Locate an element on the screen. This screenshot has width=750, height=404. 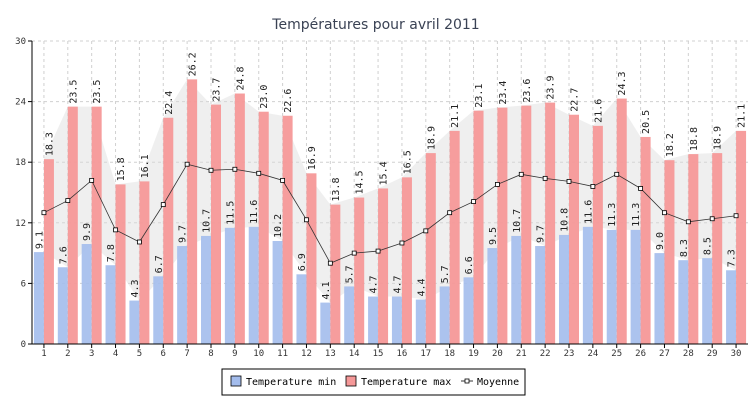
data-label-min: 9.7 is located at coordinates (541, 234).